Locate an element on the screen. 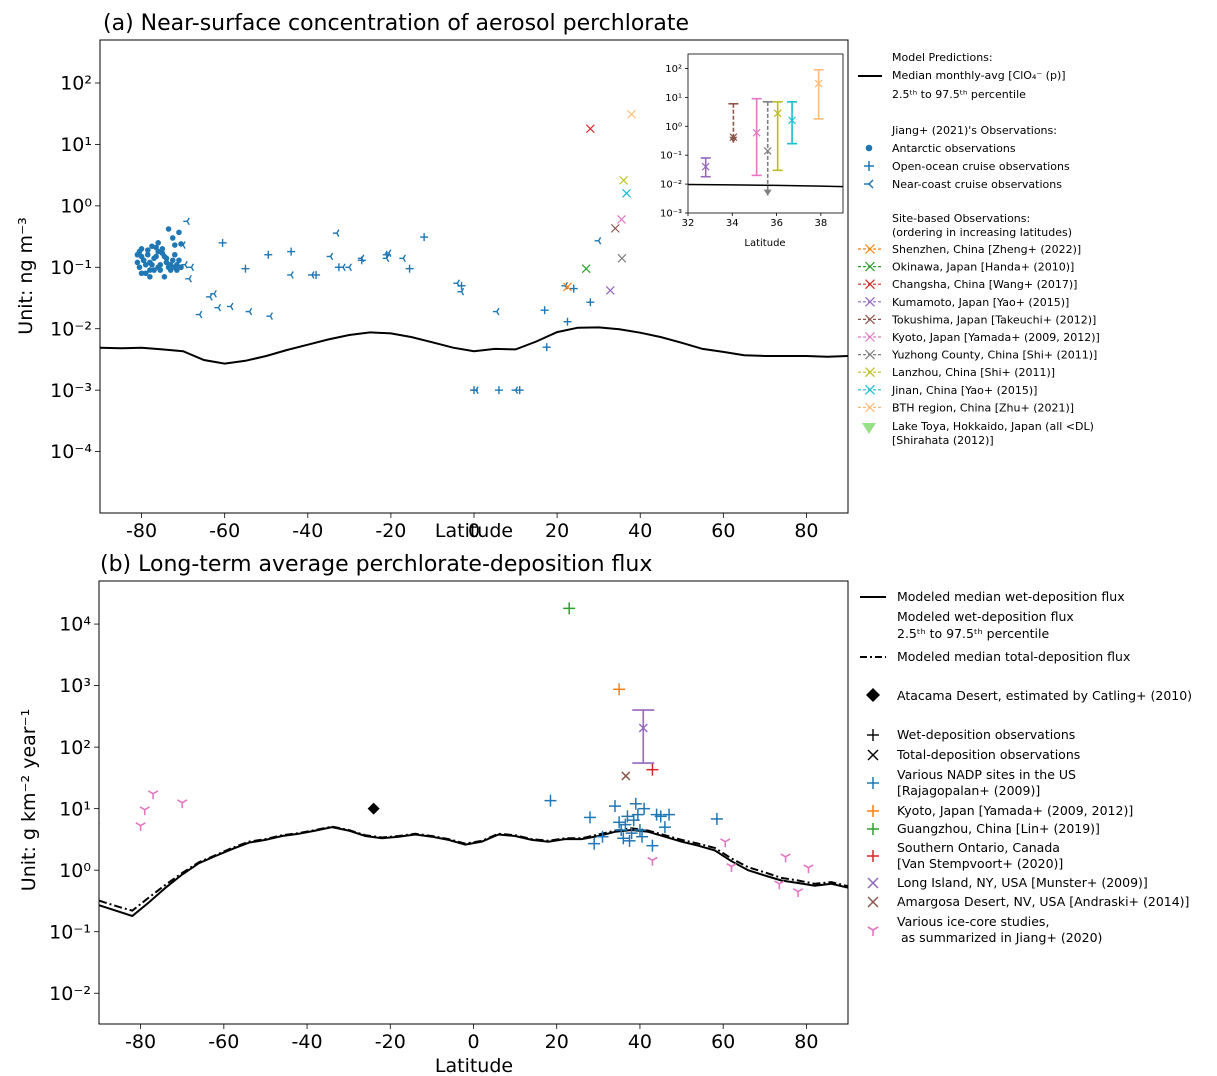 This screenshot has height=1076, width=1217. legend-antarctic: Antarctic observations is located at coordinates (954, 148).